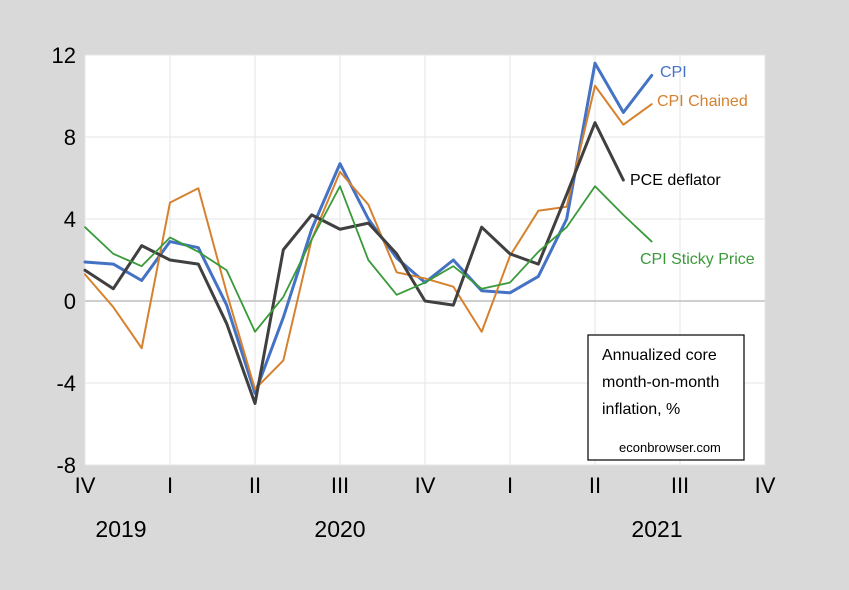  What do you see at coordinates (70, 219) in the screenshot?
I see `y-tick-label: 4` at bounding box center [70, 219].